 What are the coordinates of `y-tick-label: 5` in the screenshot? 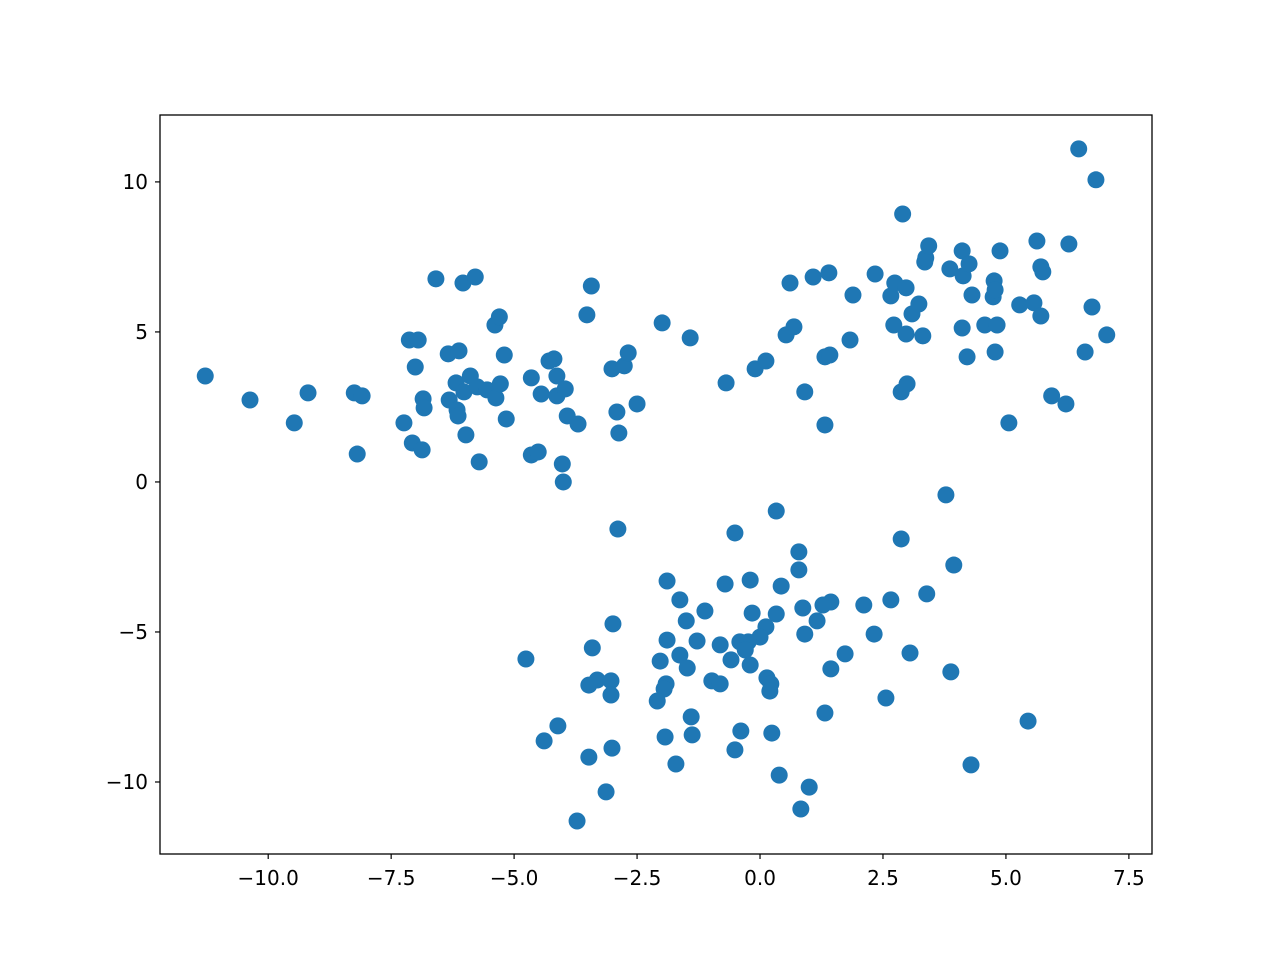 It's located at (141, 332).